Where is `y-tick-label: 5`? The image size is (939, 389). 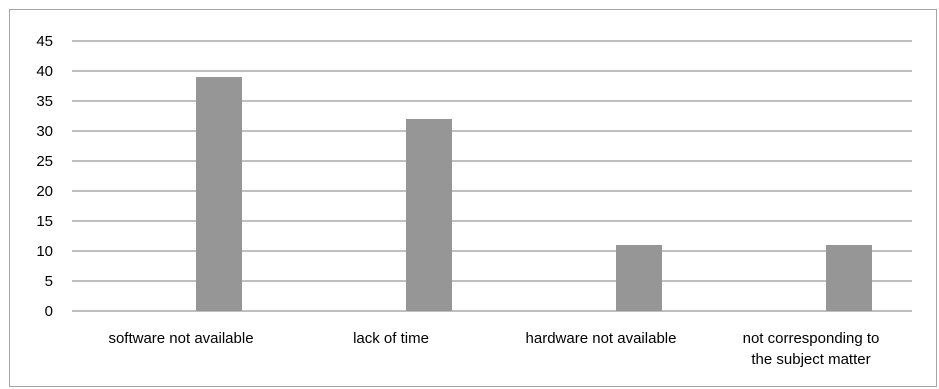 y-tick-label: 5 is located at coordinates (49, 281).